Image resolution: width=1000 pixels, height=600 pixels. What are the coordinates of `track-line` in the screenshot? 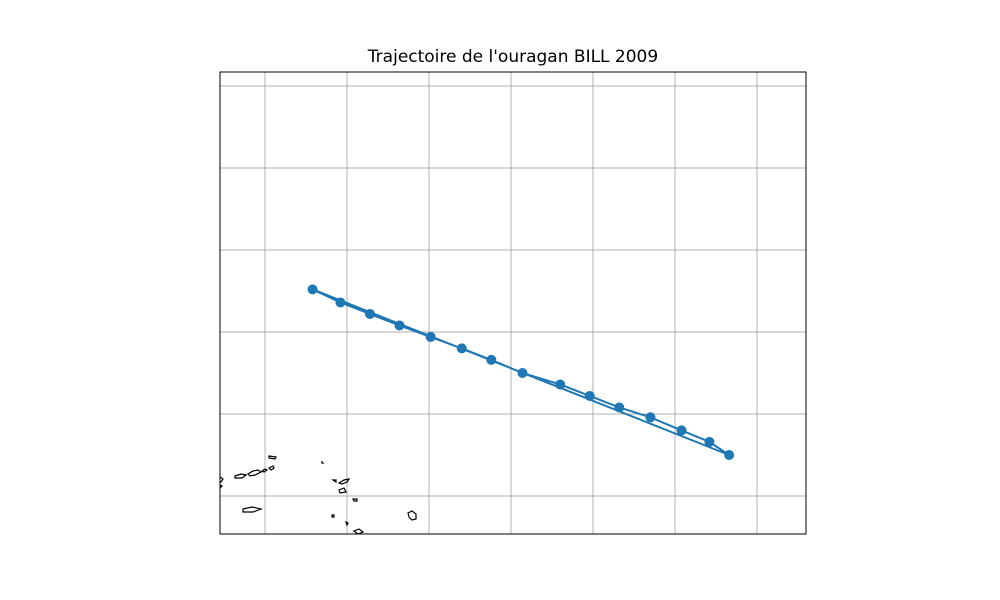 It's located at (521, 372).